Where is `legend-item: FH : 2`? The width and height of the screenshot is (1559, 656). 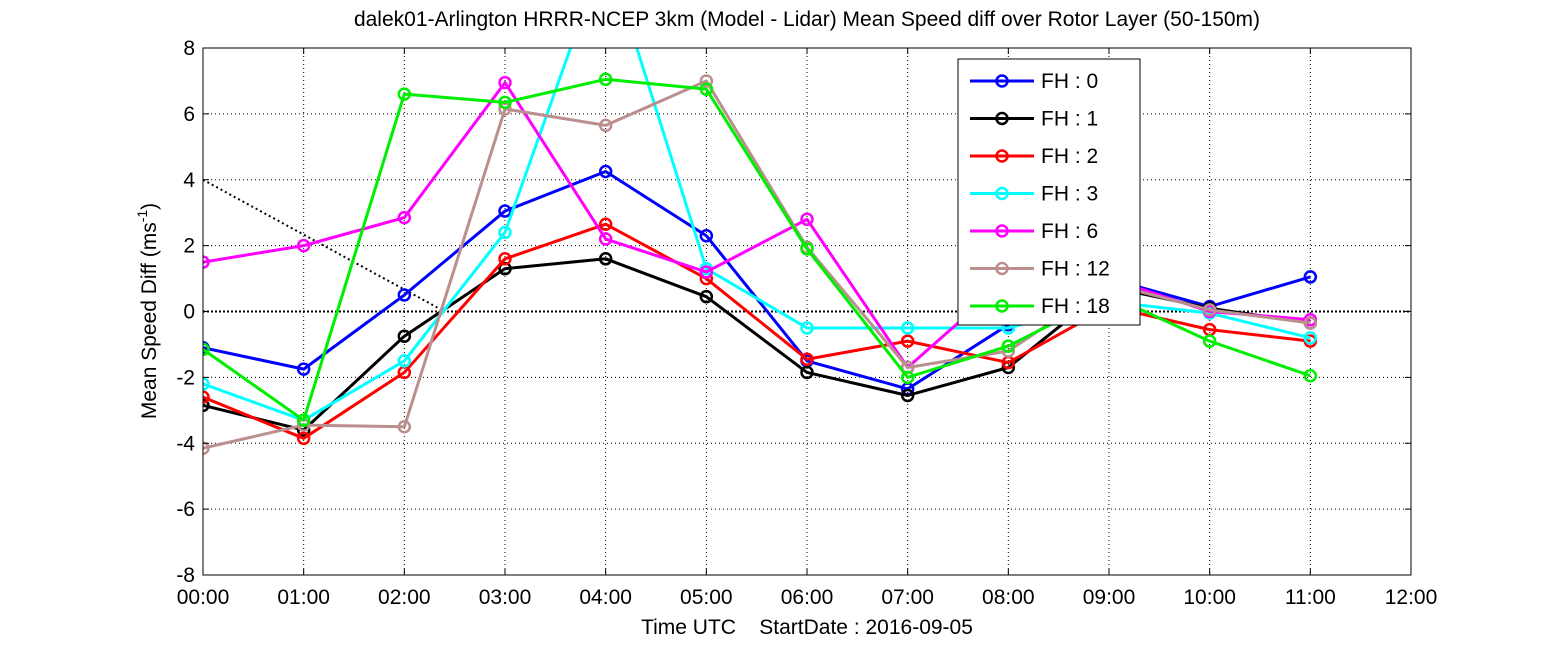
legend-item: FH : 2 is located at coordinates (1034, 156).